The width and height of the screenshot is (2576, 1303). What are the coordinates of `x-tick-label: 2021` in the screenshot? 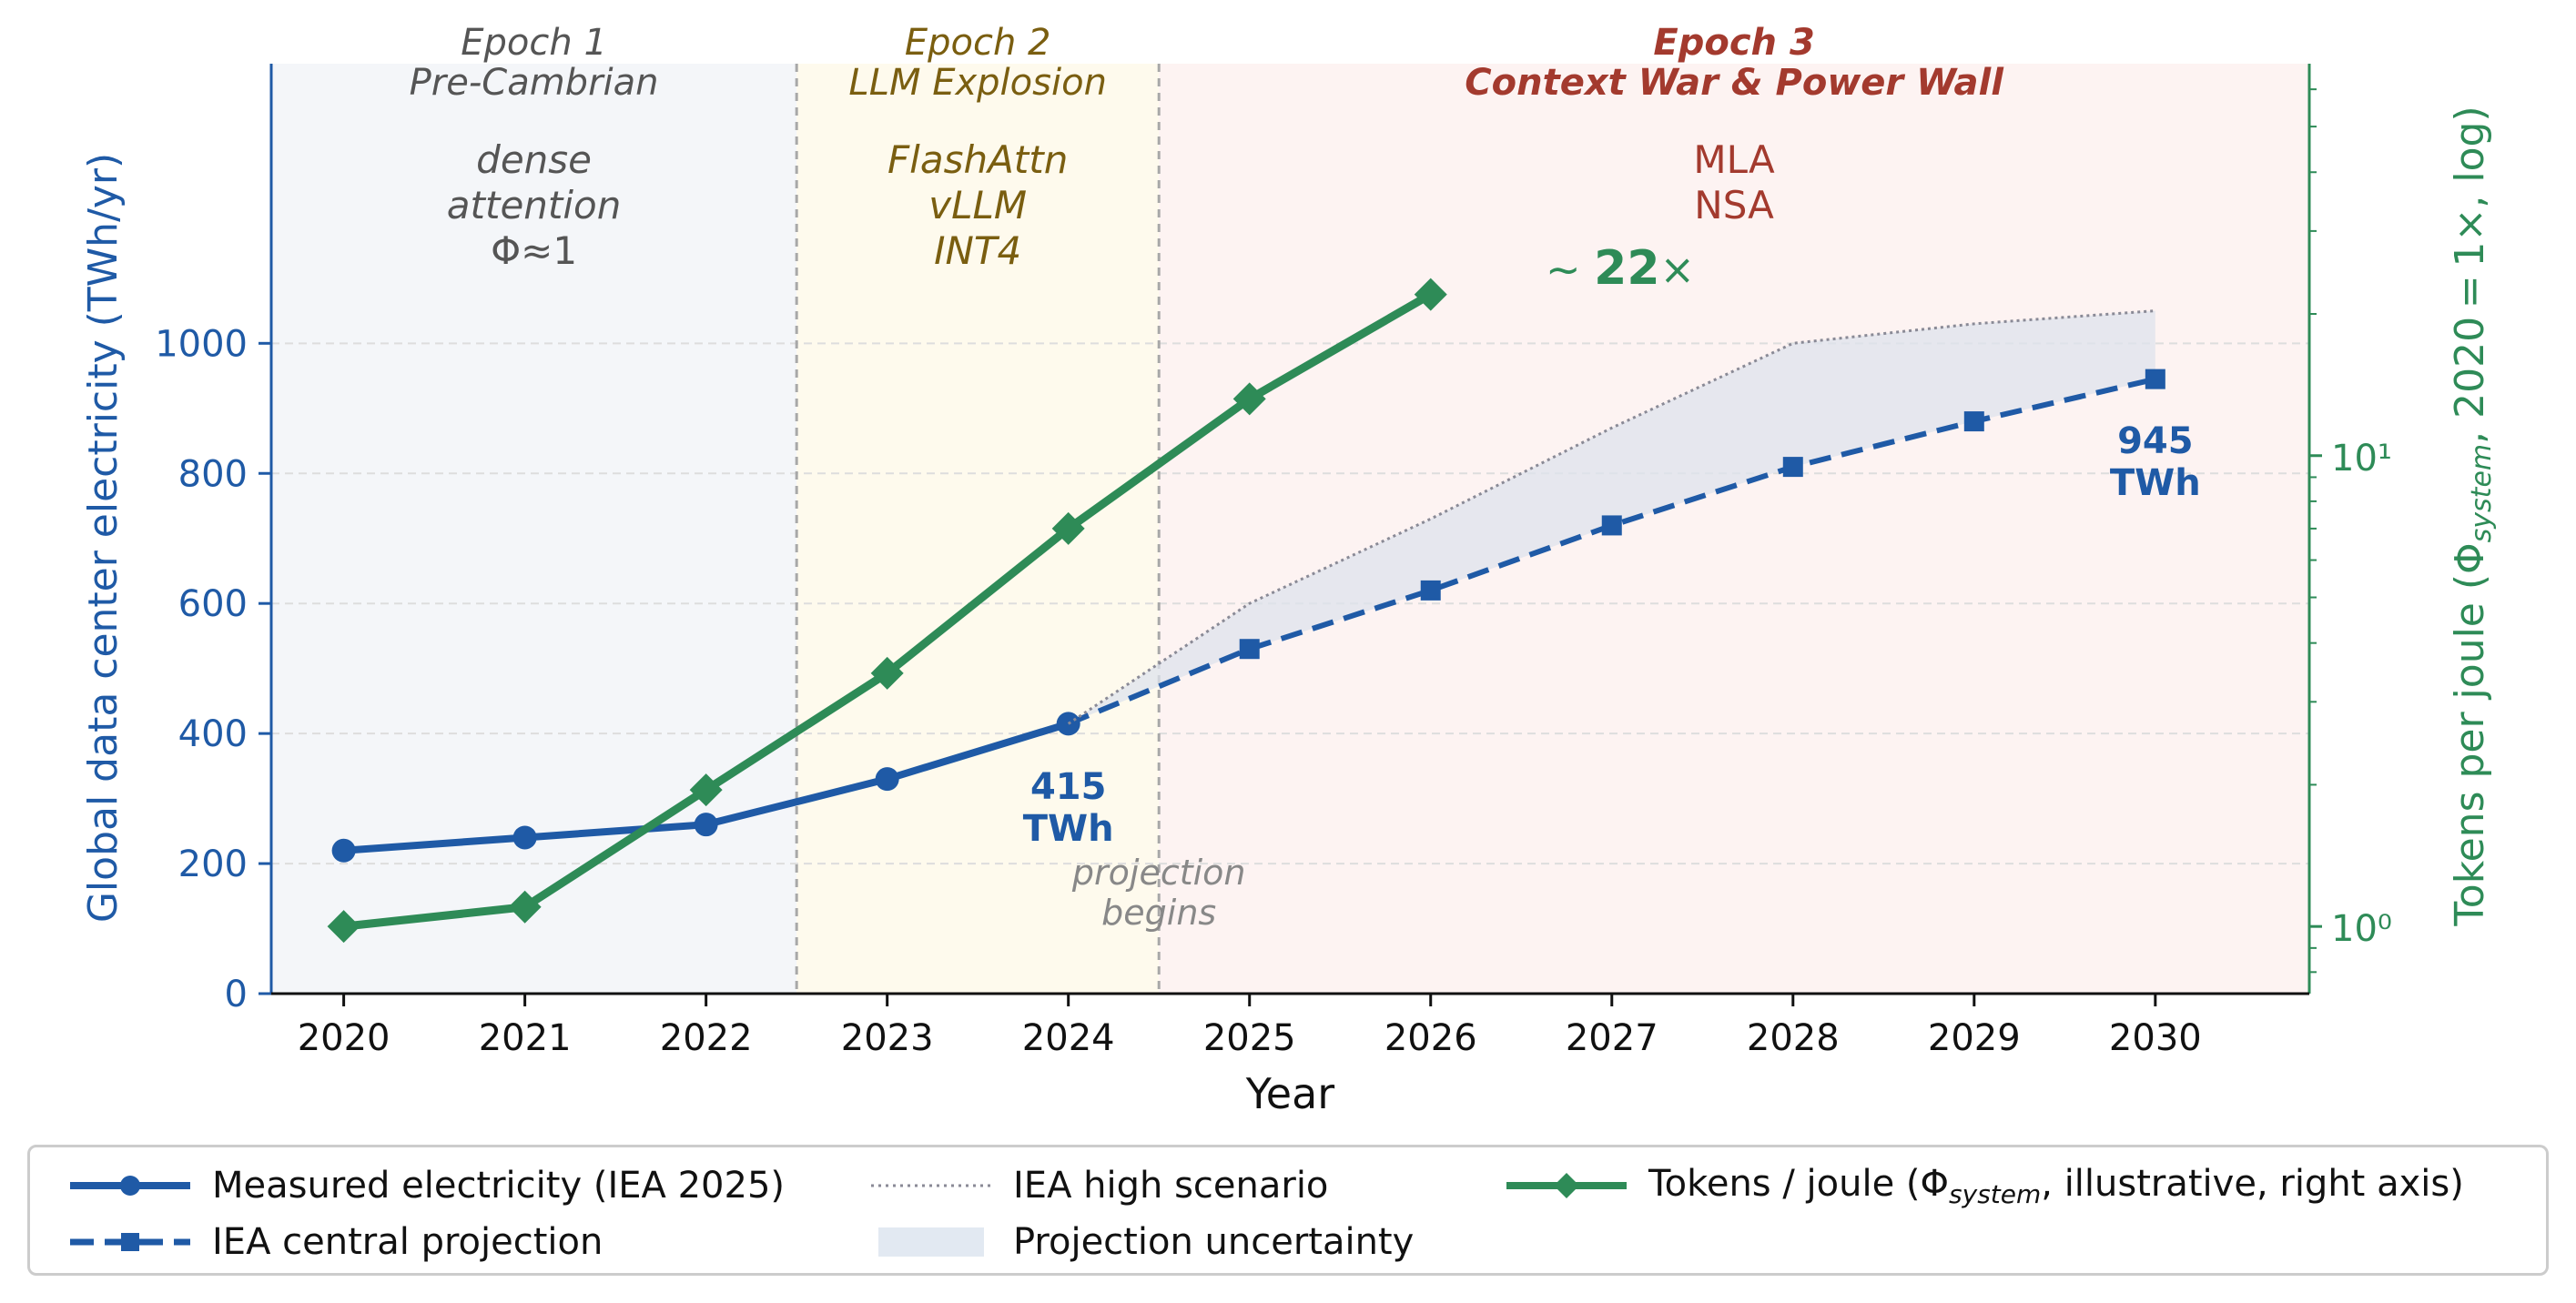 It's located at (525, 1038).